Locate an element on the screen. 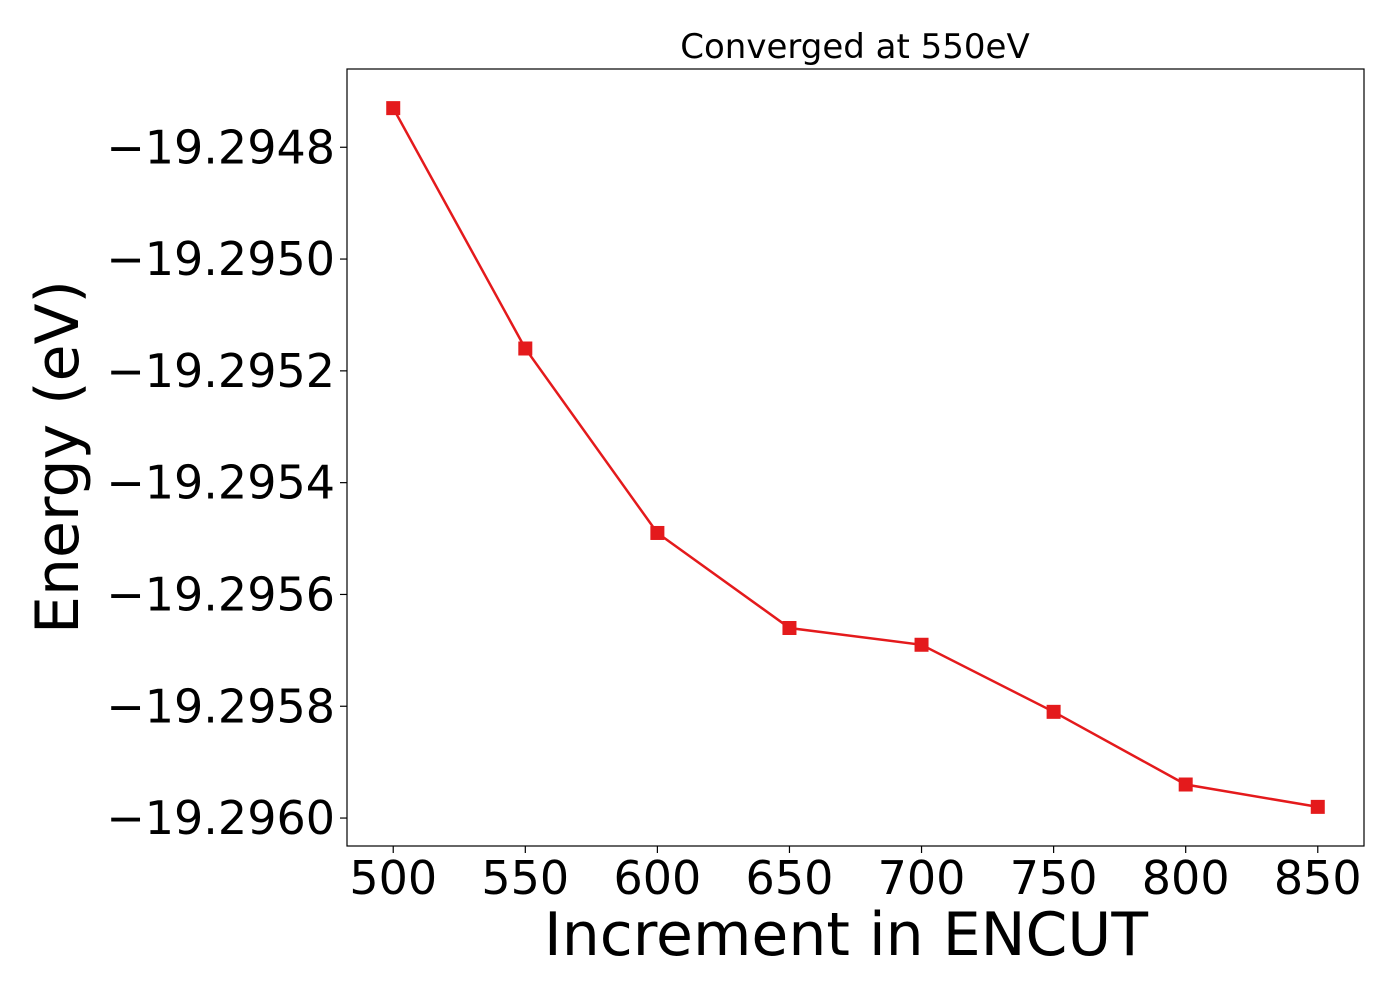  x-tick-label: 550 is located at coordinates (525, 878).